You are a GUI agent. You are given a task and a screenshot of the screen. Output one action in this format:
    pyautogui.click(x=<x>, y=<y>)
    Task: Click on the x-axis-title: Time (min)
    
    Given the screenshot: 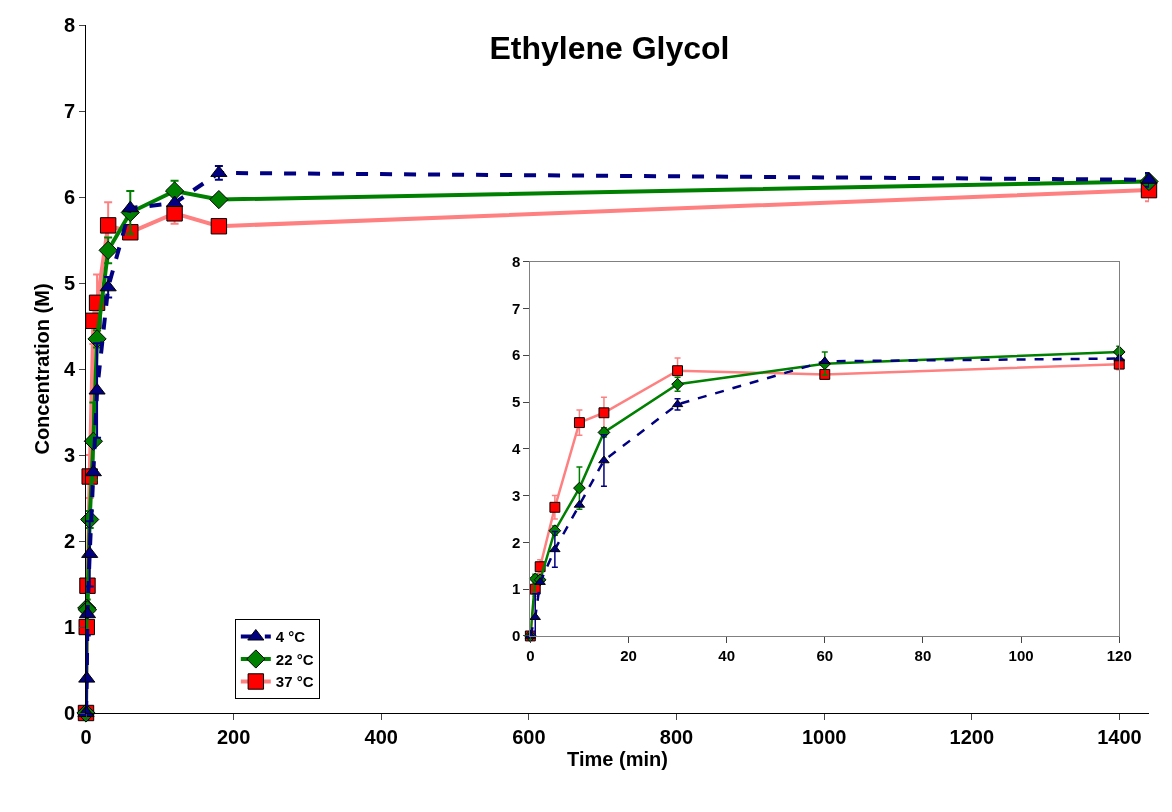 What is the action you would take?
    pyautogui.click(x=617, y=759)
    